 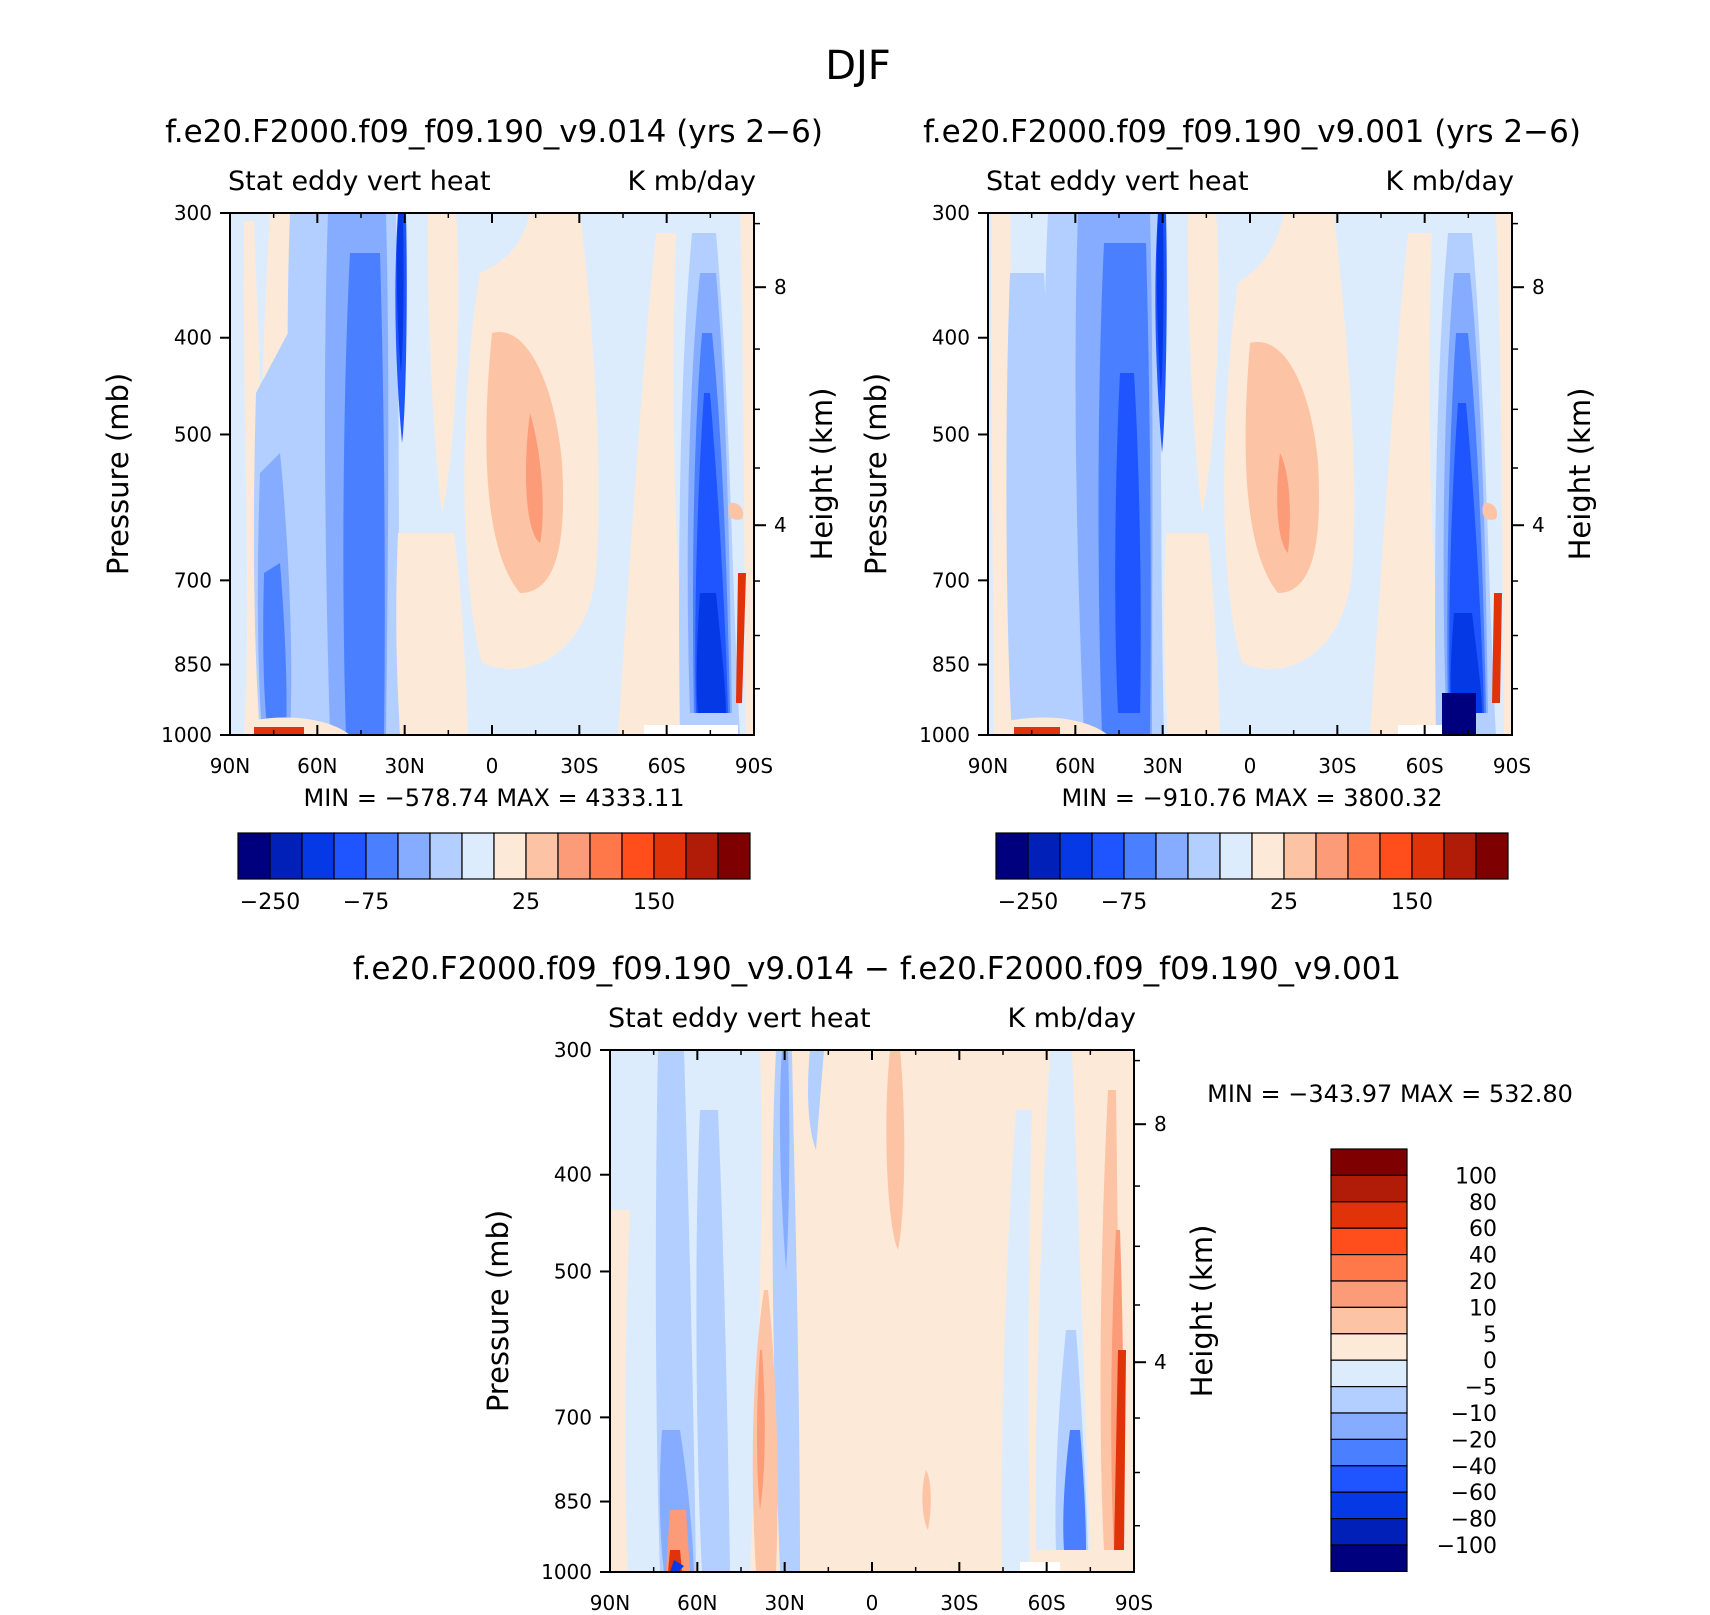 What do you see at coordinates (193, 434) in the screenshot?
I see `y-tick-label: 500` at bounding box center [193, 434].